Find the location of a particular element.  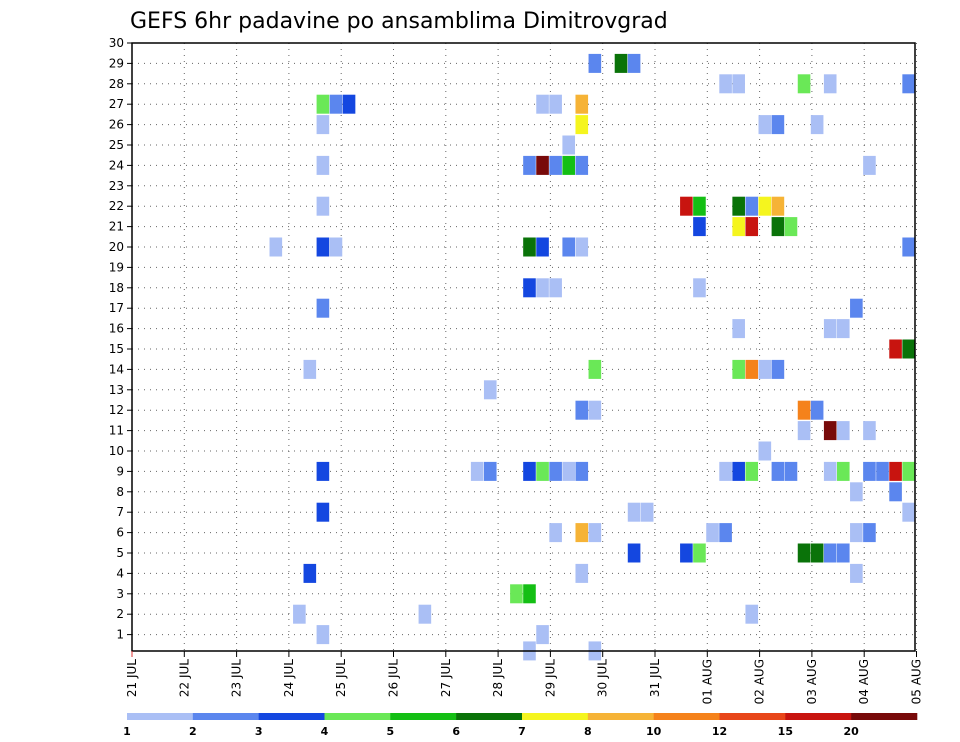

y-tick-label-6: 7 is located at coordinates (120, 512).